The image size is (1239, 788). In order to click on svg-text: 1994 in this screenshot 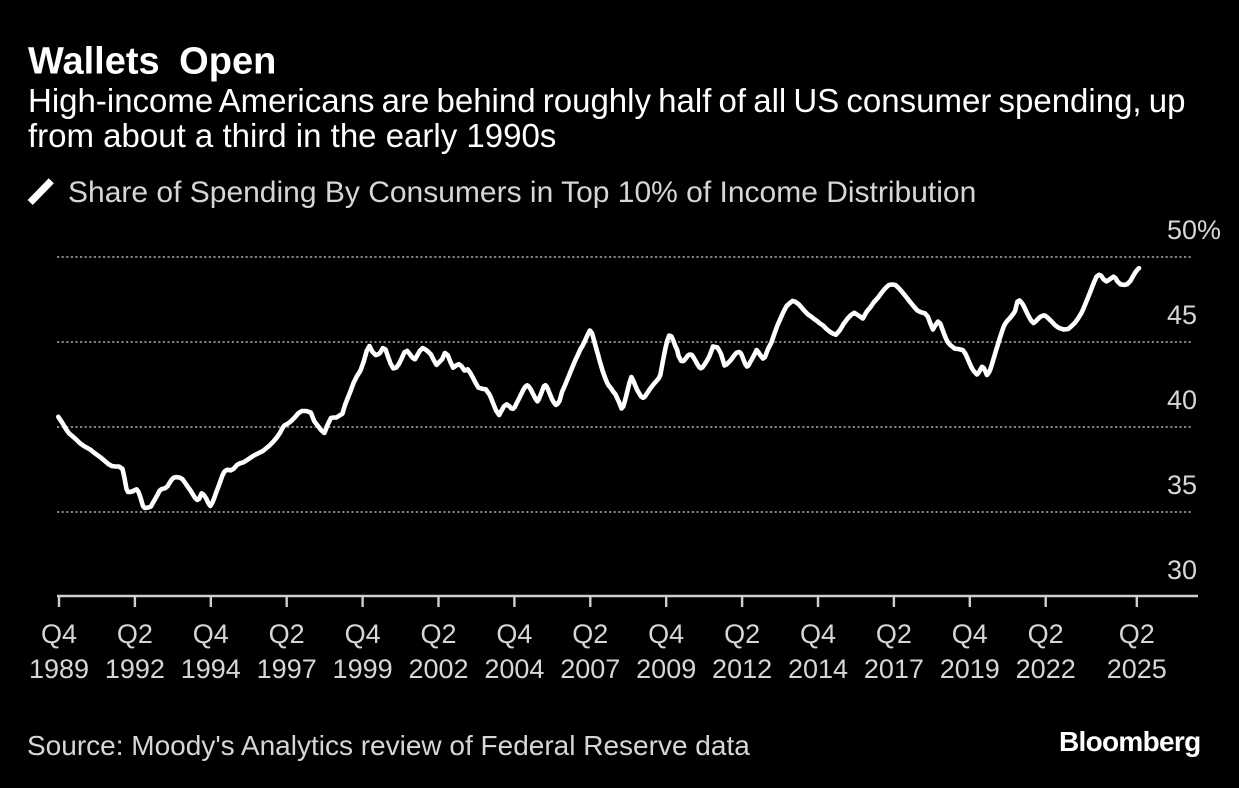, I will do `click(211, 669)`.